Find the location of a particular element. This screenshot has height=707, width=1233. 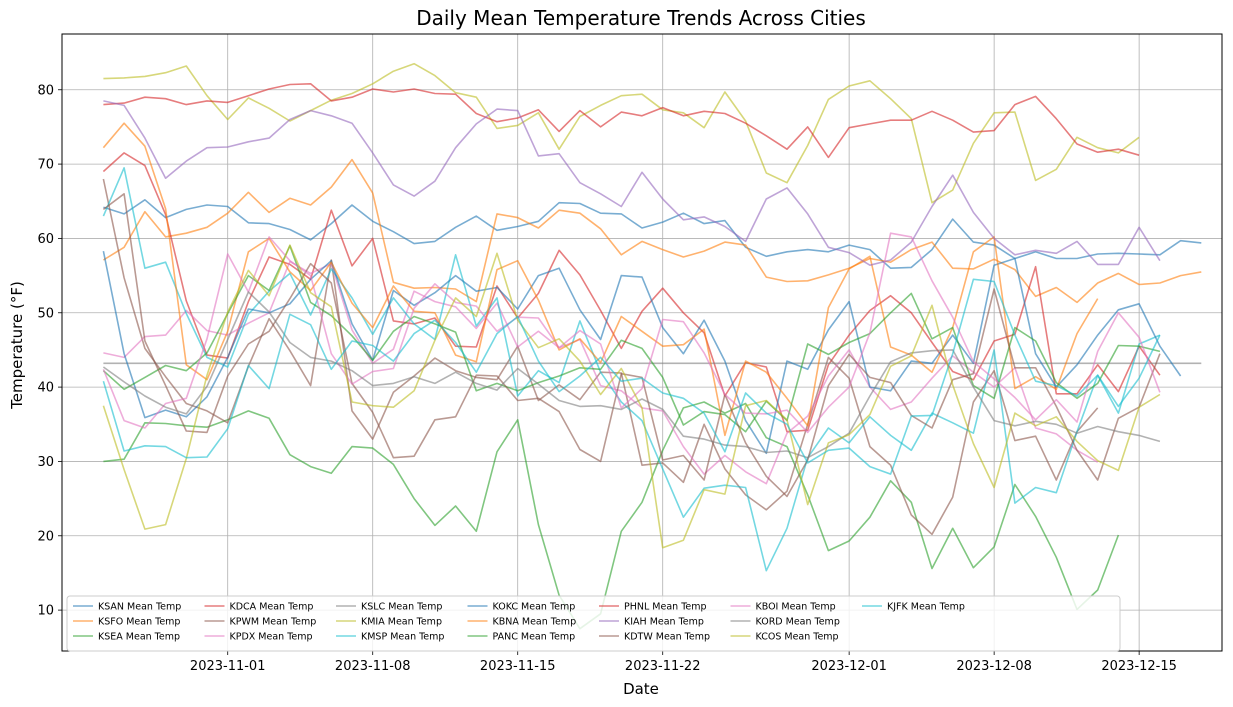

series-line-ksan-mean-temp is located at coordinates (652, 234).